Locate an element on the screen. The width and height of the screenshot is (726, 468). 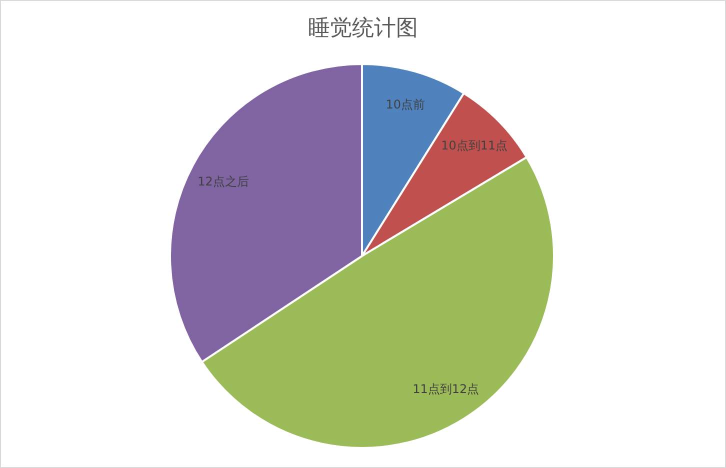
slice-label: 12点之后 is located at coordinates (223, 181).